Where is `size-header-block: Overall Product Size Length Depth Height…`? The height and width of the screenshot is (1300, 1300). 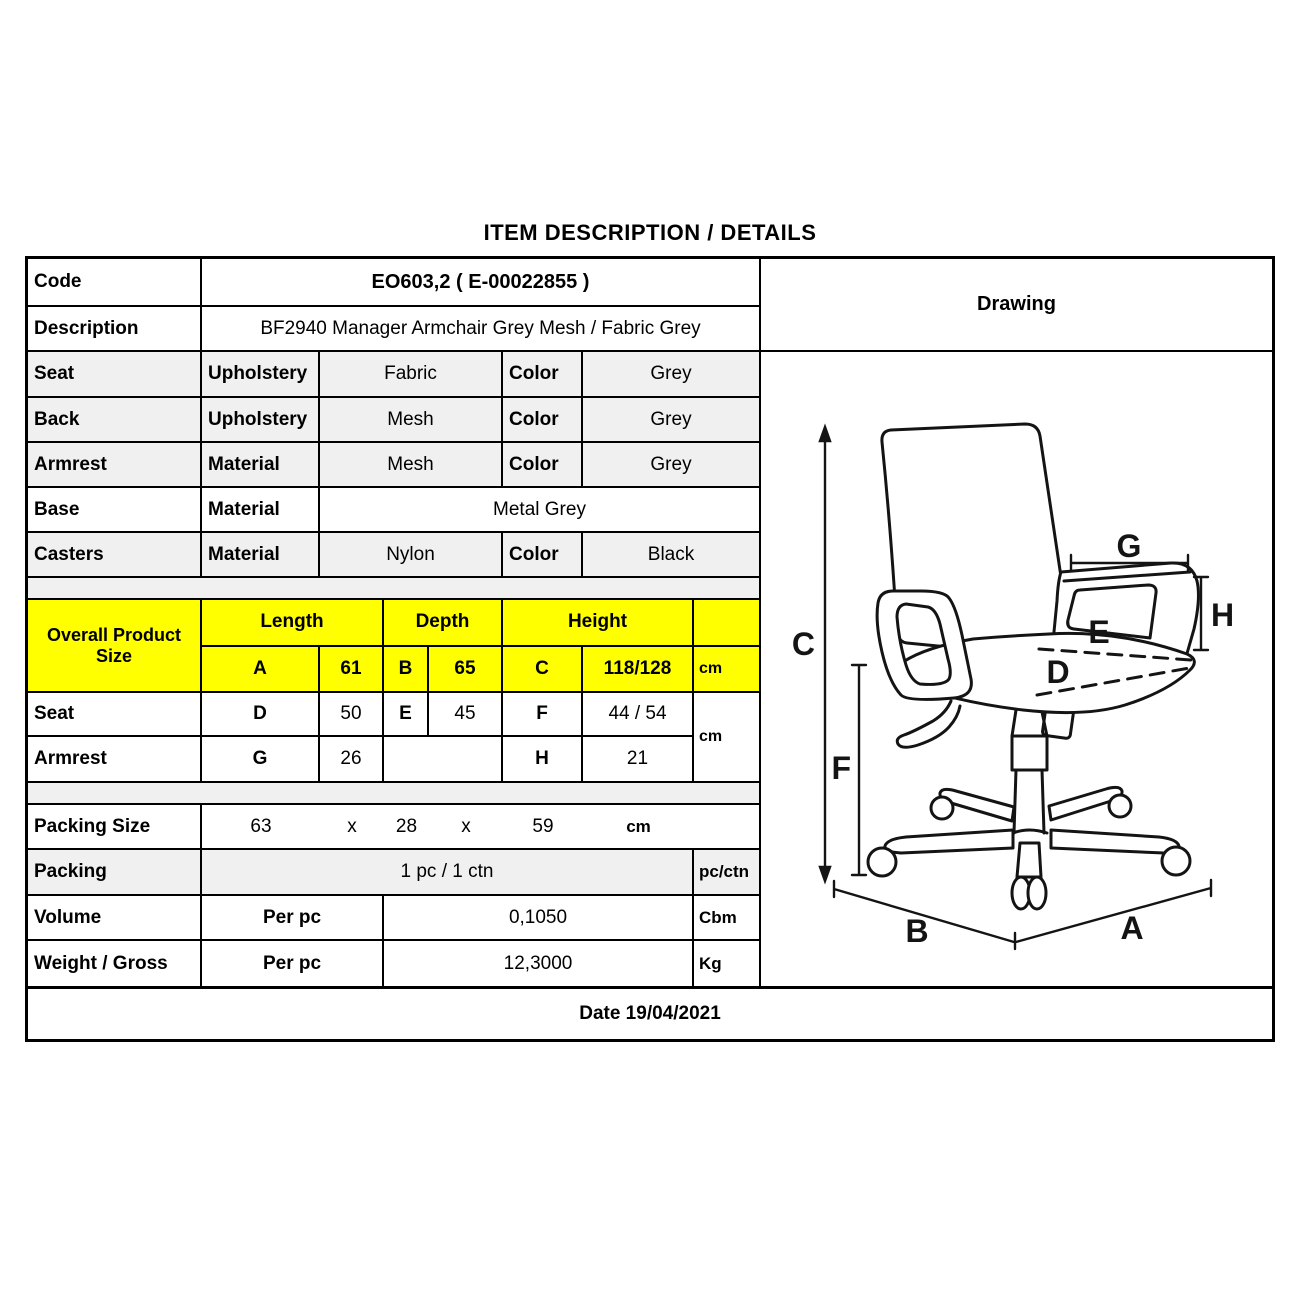
size-header-block: Overall Product Size Length Depth Height… is located at coordinates (393, 646).